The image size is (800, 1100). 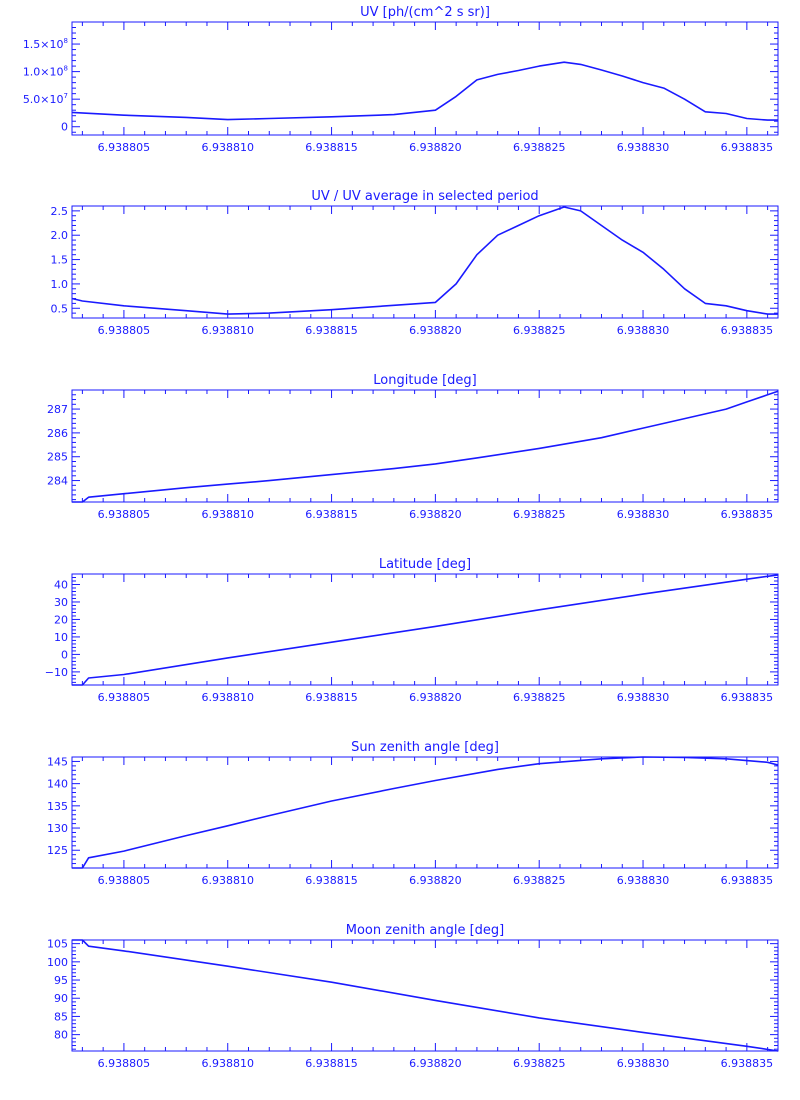 What do you see at coordinates (57, 761) in the screenshot?
I see `y-tick-label-base: 145` at bounding box center [57, 761].